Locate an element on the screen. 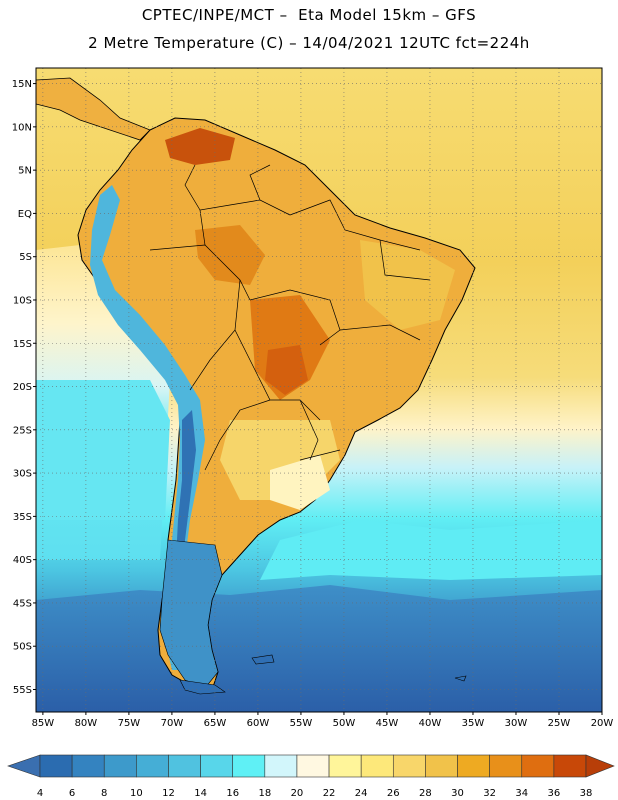 This screenshot has width=618, height=800. lon-label: 35W is located at coordinates (473, 723).